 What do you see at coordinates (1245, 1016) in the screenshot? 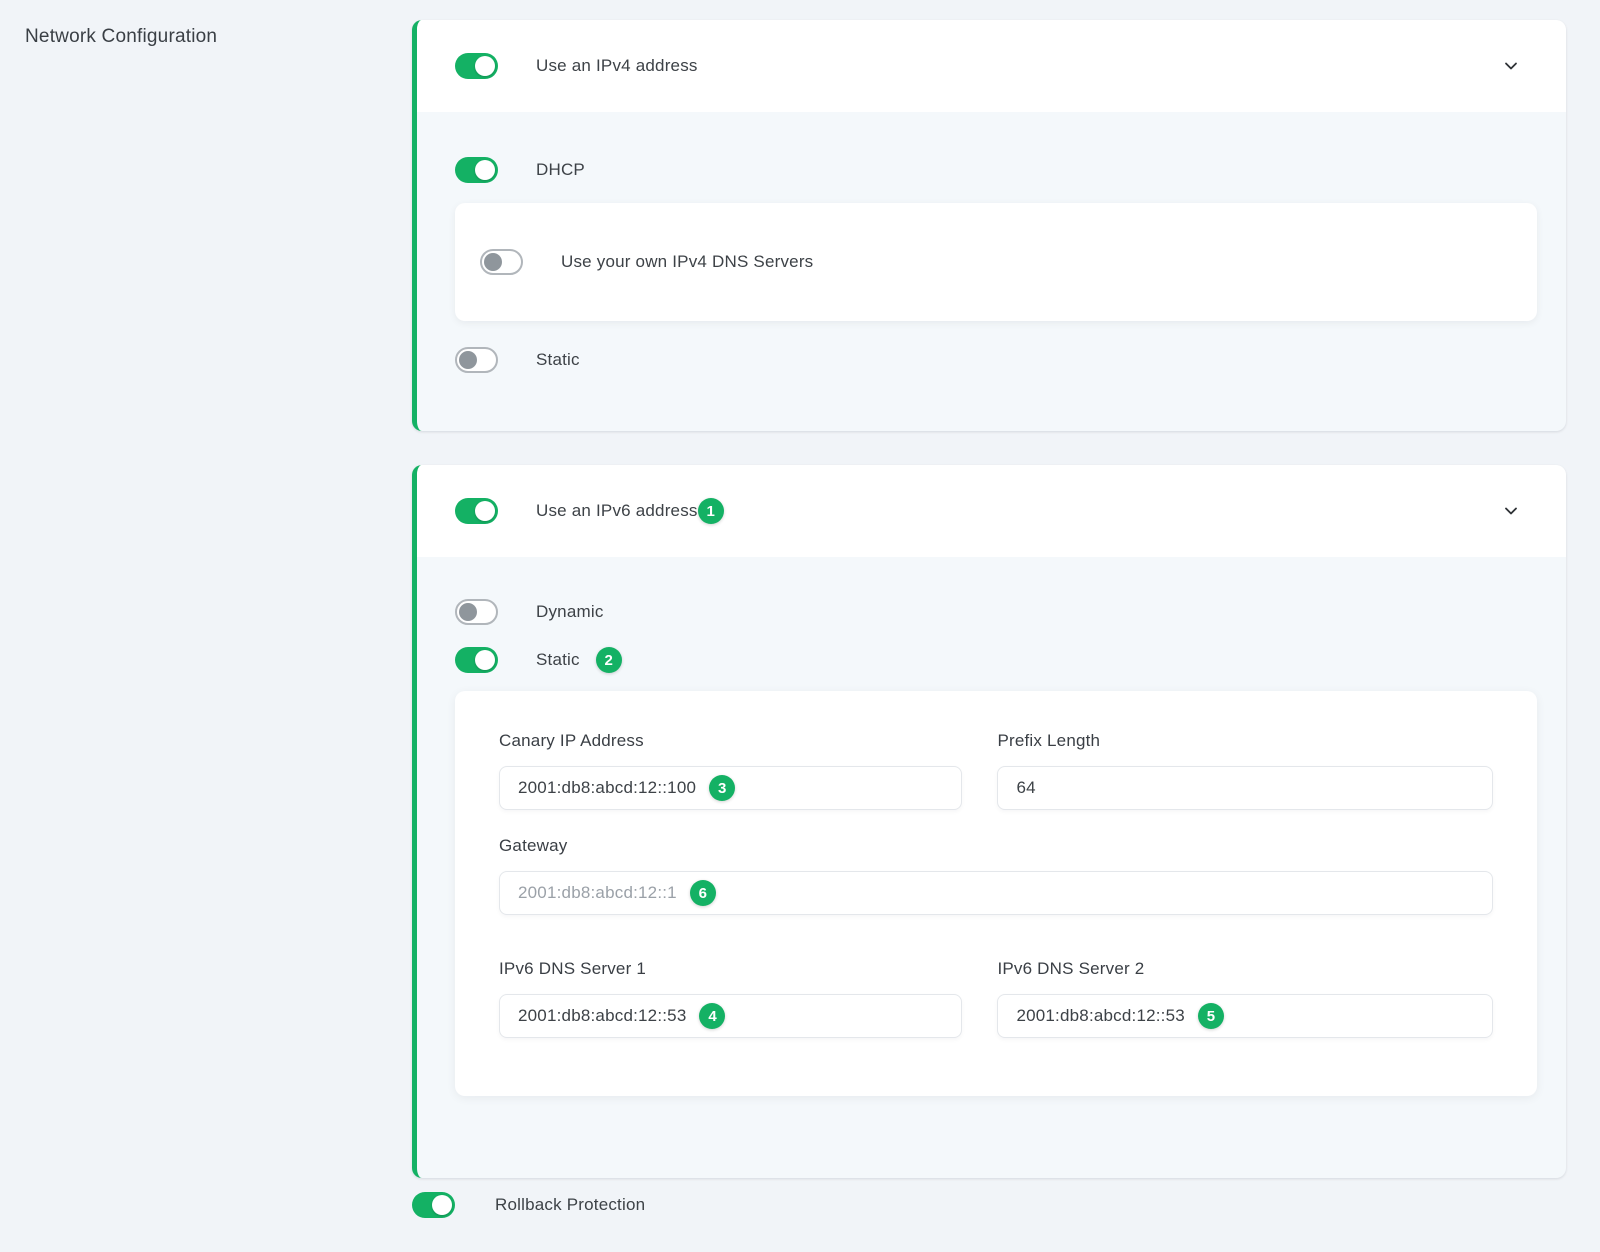
I see `dns2-input: 2001:db8:abcd:12::53 5` at bounding box center [1245, 1016].